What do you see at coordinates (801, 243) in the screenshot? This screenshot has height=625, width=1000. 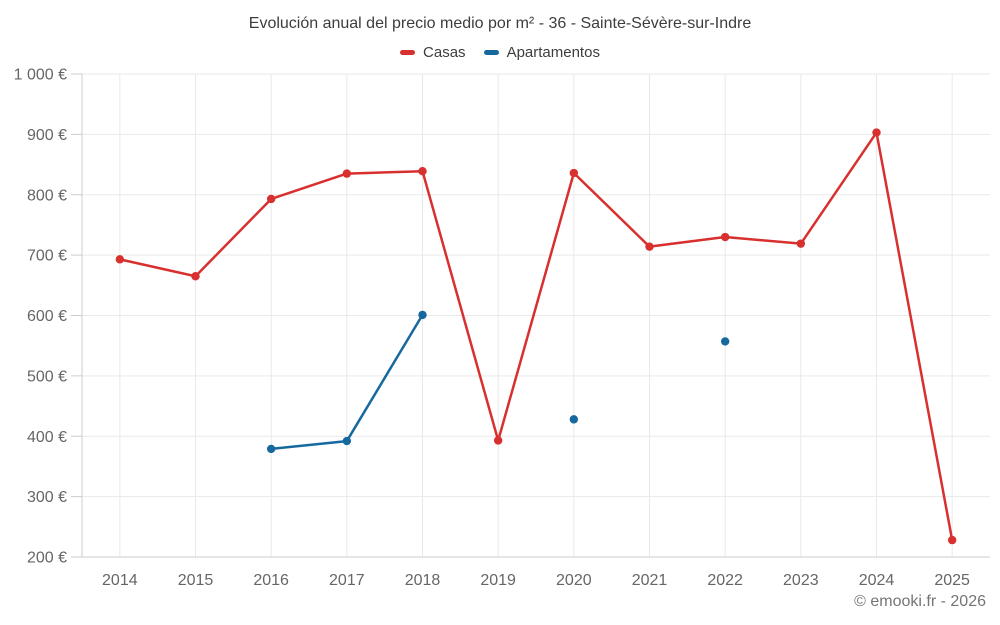 I see `point-casas-2023` at bounding box center [801, 243].